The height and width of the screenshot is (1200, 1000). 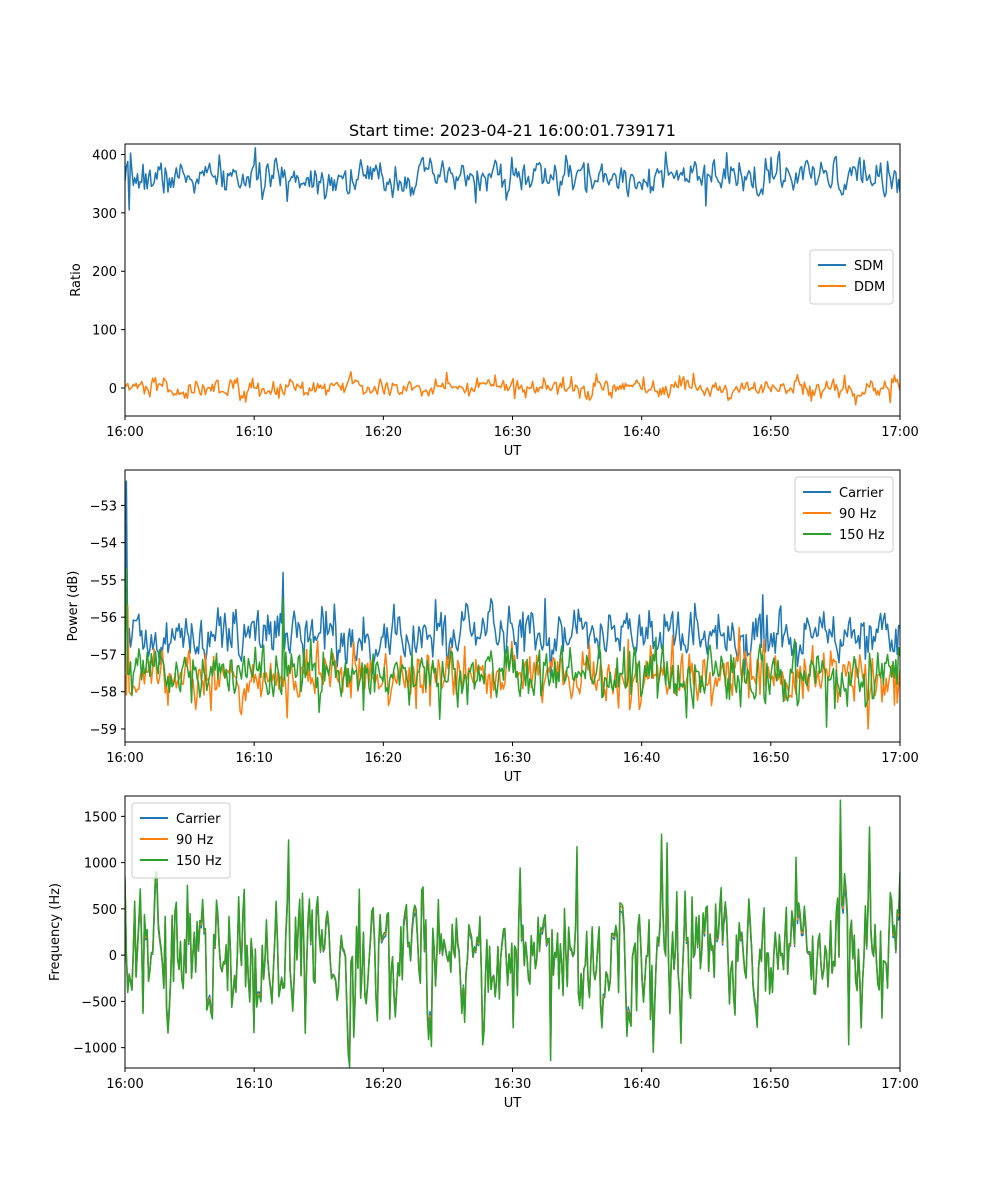 I want to click on y-tick-label: 400, so click(x=104, y=156).